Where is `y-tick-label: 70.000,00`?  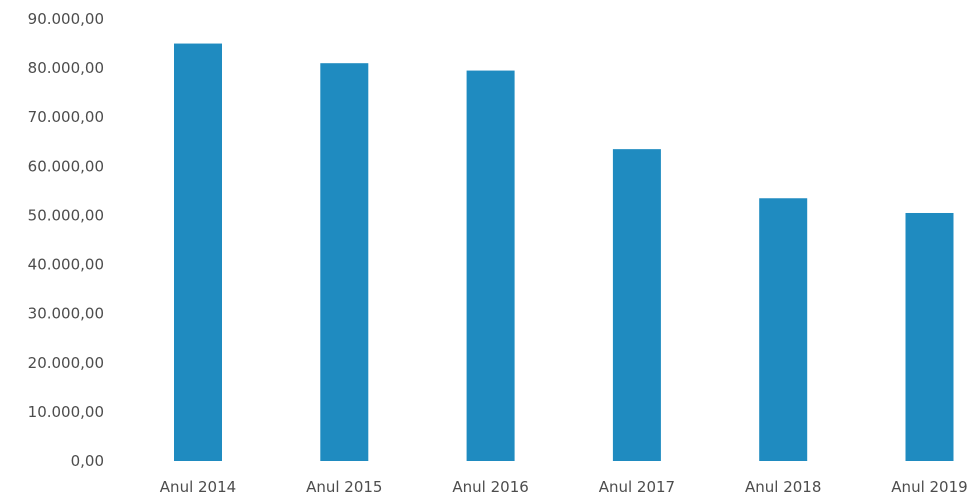 y-tick-label: 70.000,00 is located at coordinates (66, 117).